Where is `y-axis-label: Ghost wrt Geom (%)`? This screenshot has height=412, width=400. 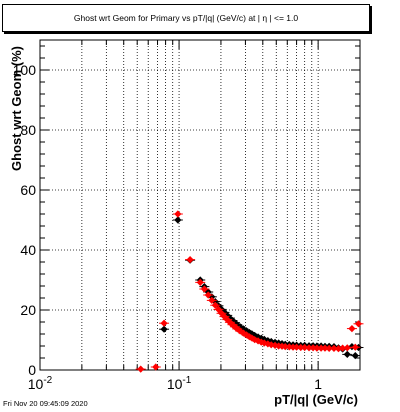 y-axis-label: Ghost wrt Geom (%) is located at coordinates (16, 108).